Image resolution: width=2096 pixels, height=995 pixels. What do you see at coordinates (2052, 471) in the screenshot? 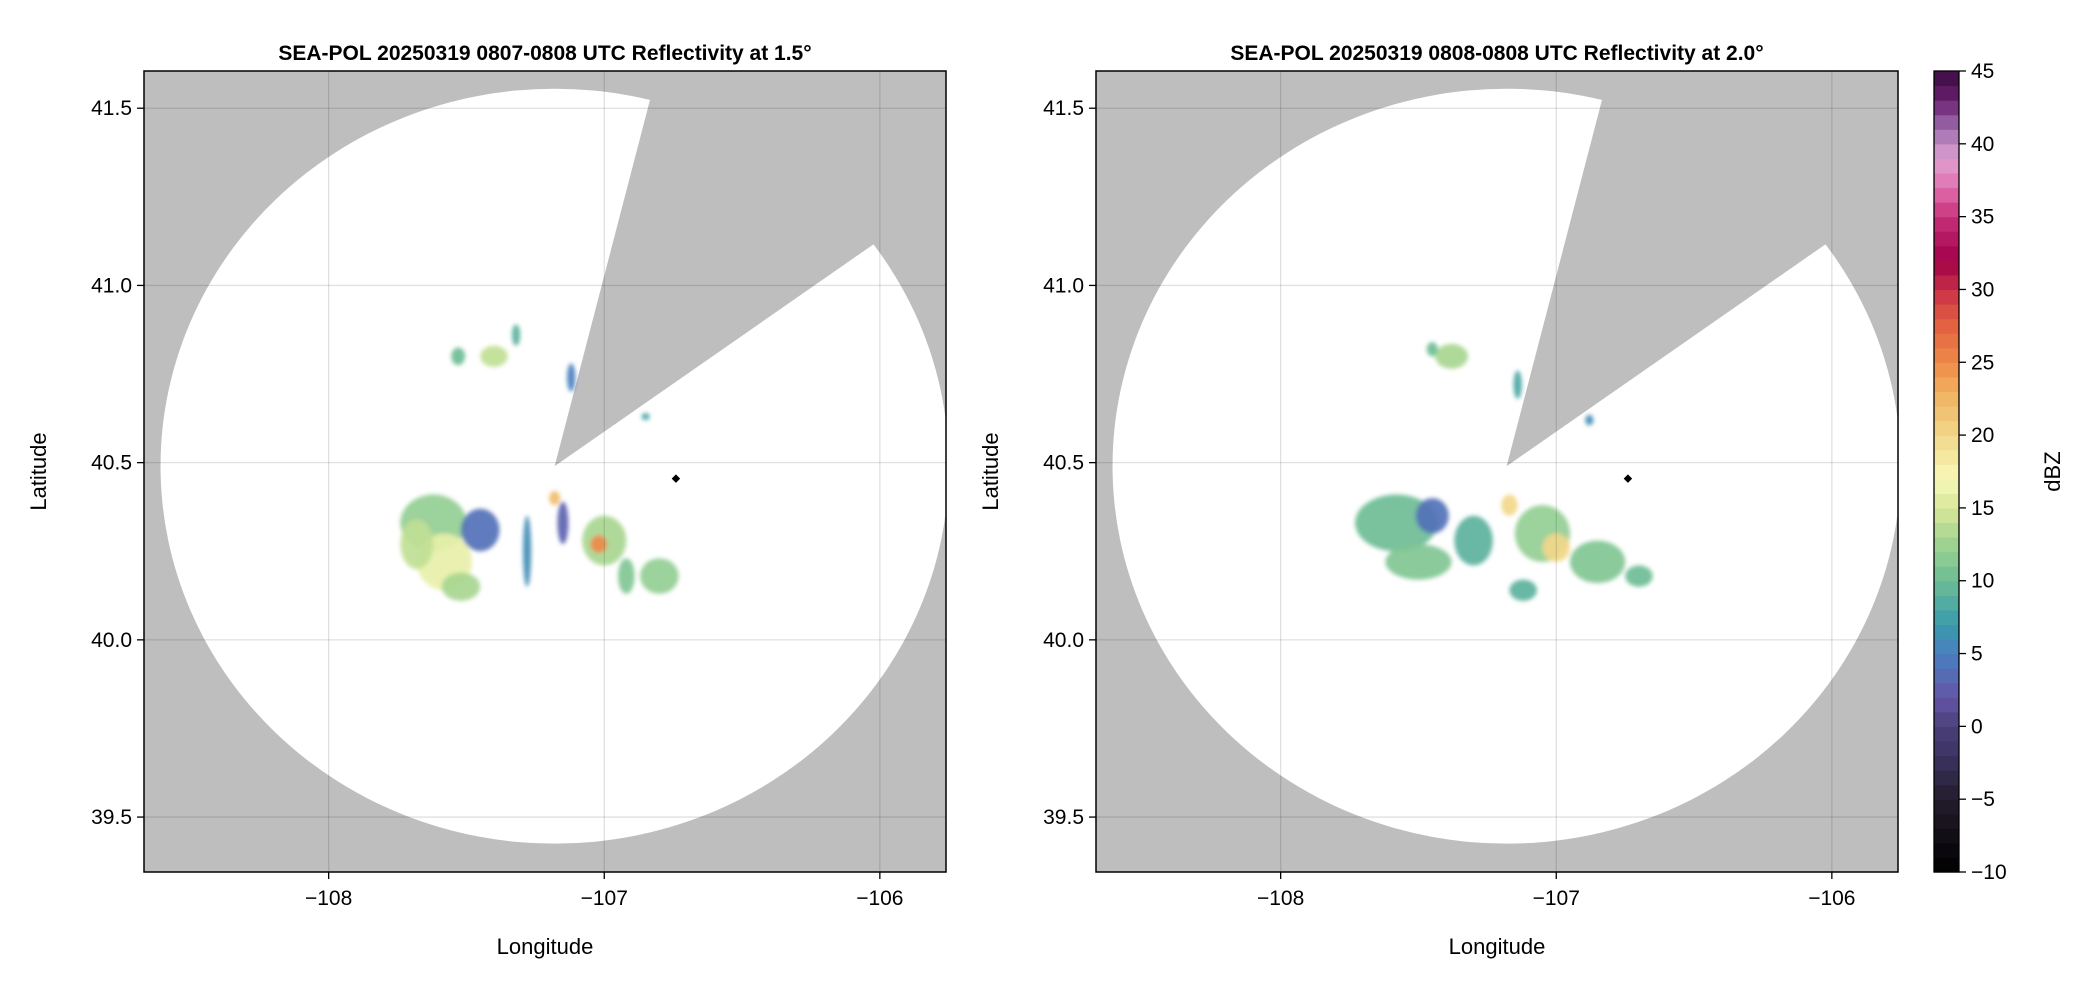
I see `colorbar-label: dBZ` at bounding box center [2052, 471].